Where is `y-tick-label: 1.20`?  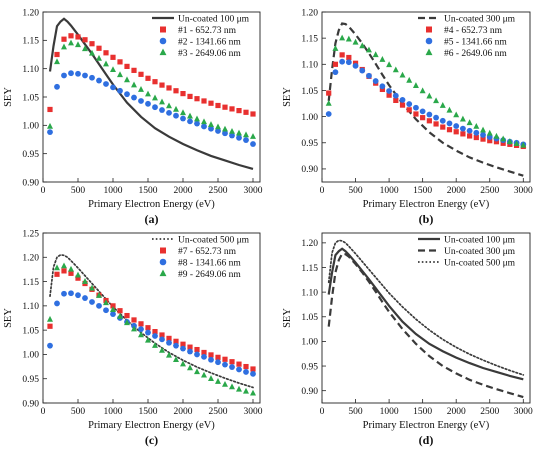
y-tick-label: 1.20 is located at coordinates (309, 244).